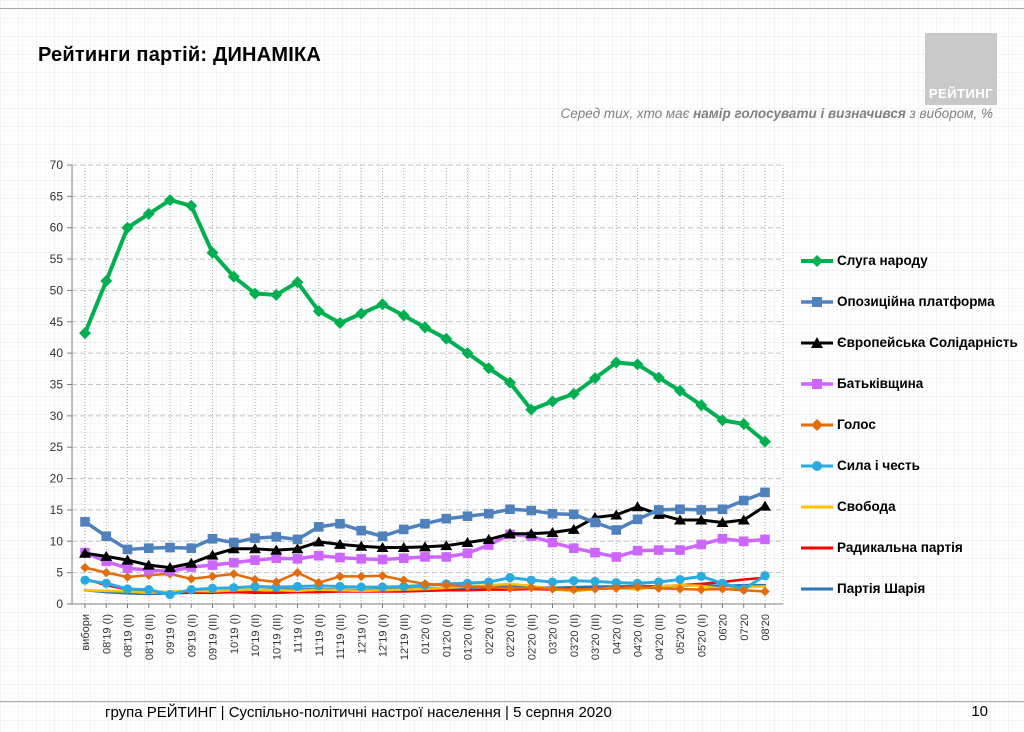 The width and height of the screenshot is (1024, 732). What do you see at coordinates (617, 634) in the screenshot?
I see `x-axis-tick-label: 04'20 (I)` at bounding box center [617, 634].